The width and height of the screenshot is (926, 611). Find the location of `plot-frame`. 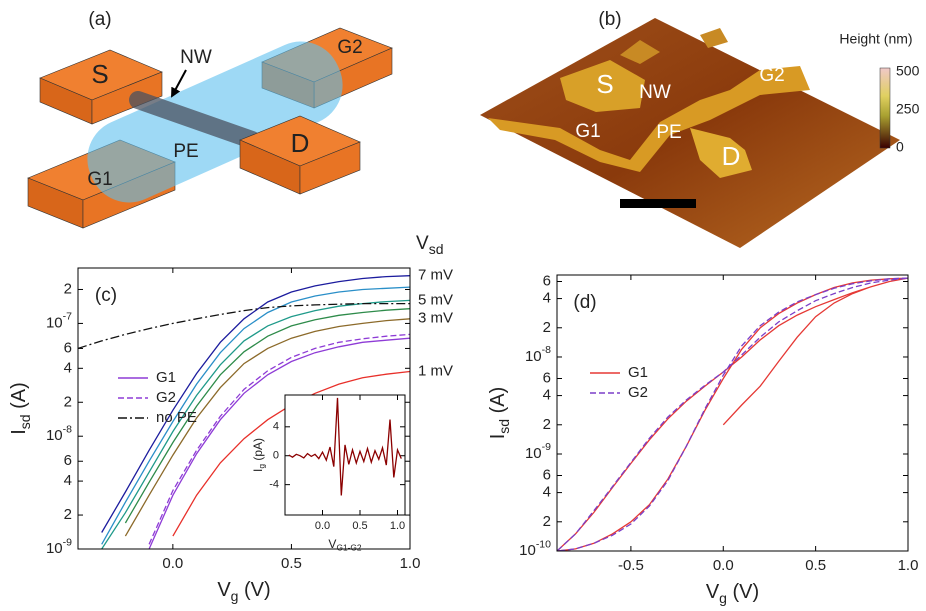

plot-frame is located at coordinates (345, 455).